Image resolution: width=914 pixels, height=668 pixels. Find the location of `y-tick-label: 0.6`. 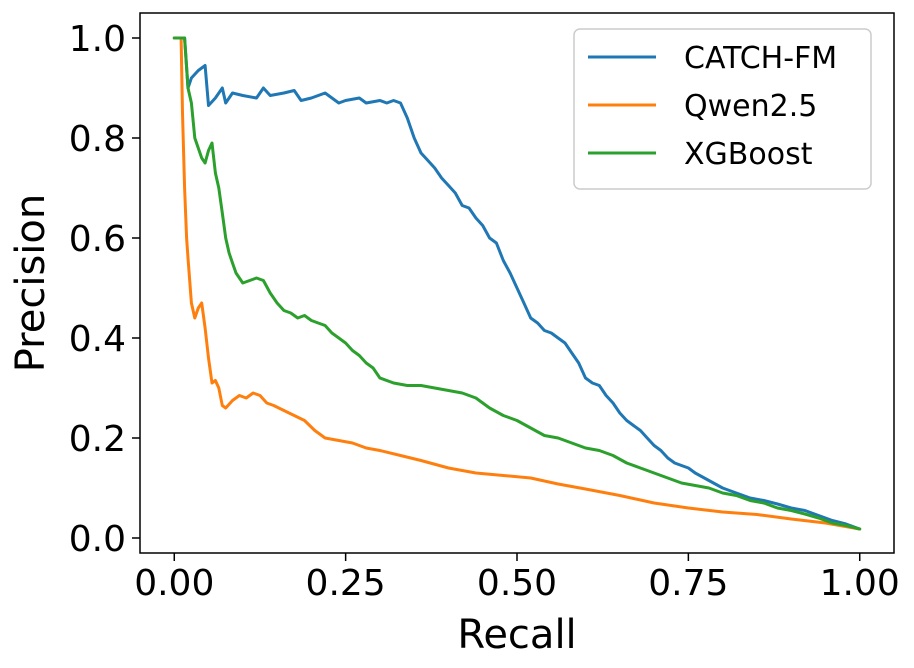

y-tick-label: 0.6 is located at coordinates (97, 239).